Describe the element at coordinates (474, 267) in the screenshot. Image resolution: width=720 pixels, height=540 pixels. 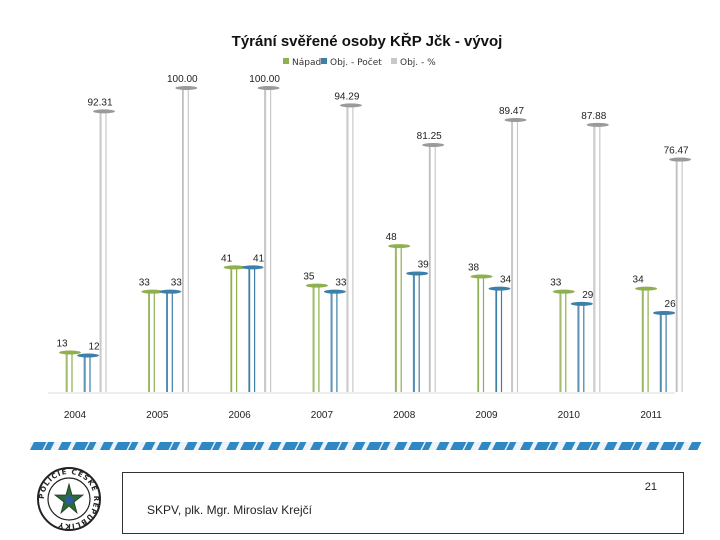
I see `data-label: 38` at that location.